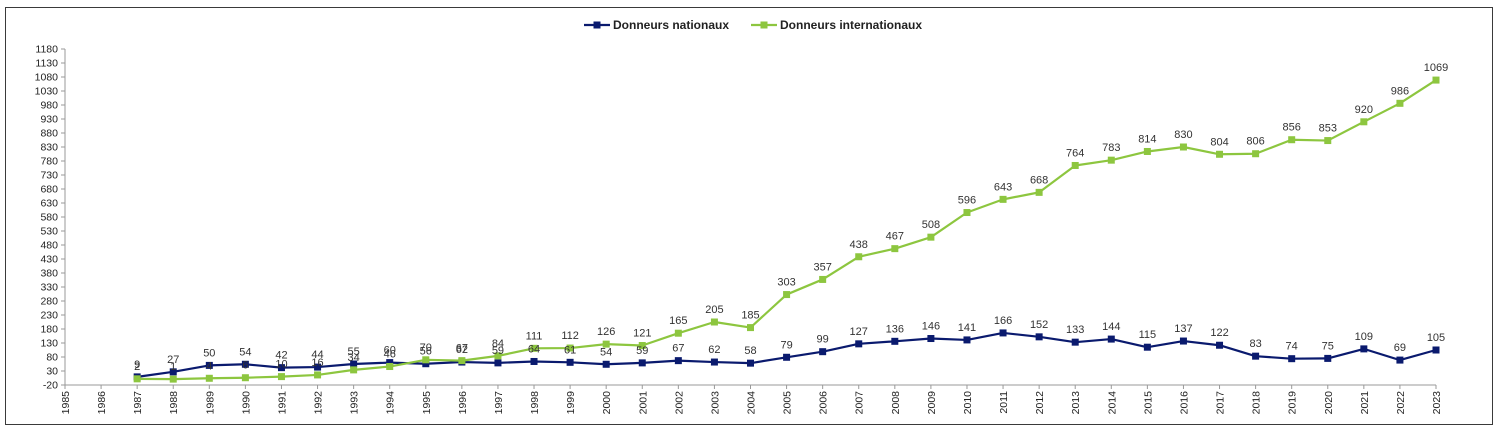 This screenshot has height=430, width=1500. What do you see at coordinates (1219, 142) in the screenshot?
I see `data-label: 804` at bounding box center [1219, 142].